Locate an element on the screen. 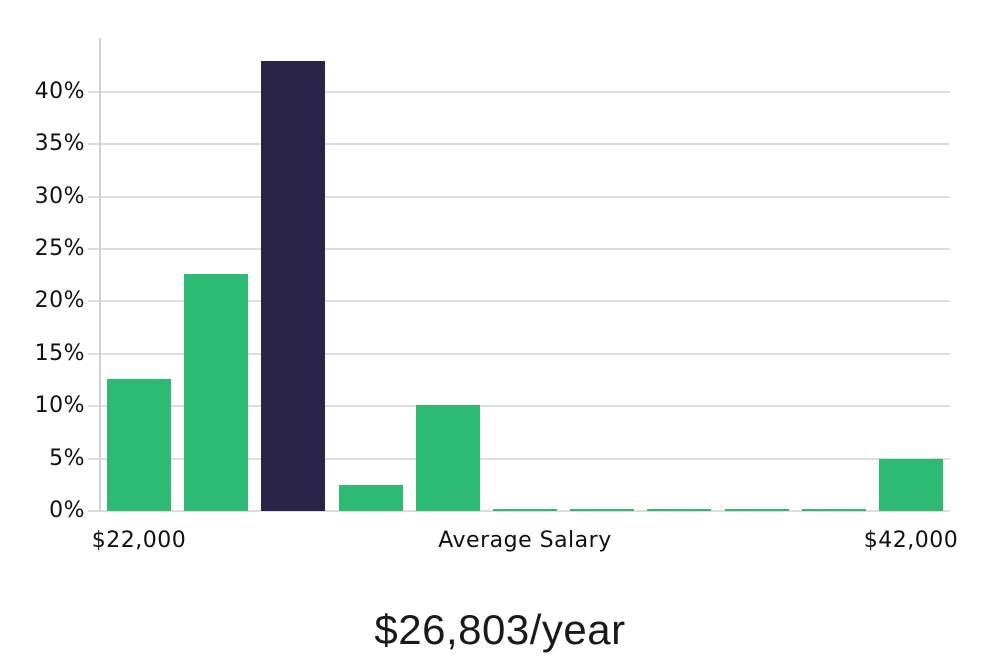 The image size is (1000, 660). y-tick-label: 25% is located at coordinates (59, 248).